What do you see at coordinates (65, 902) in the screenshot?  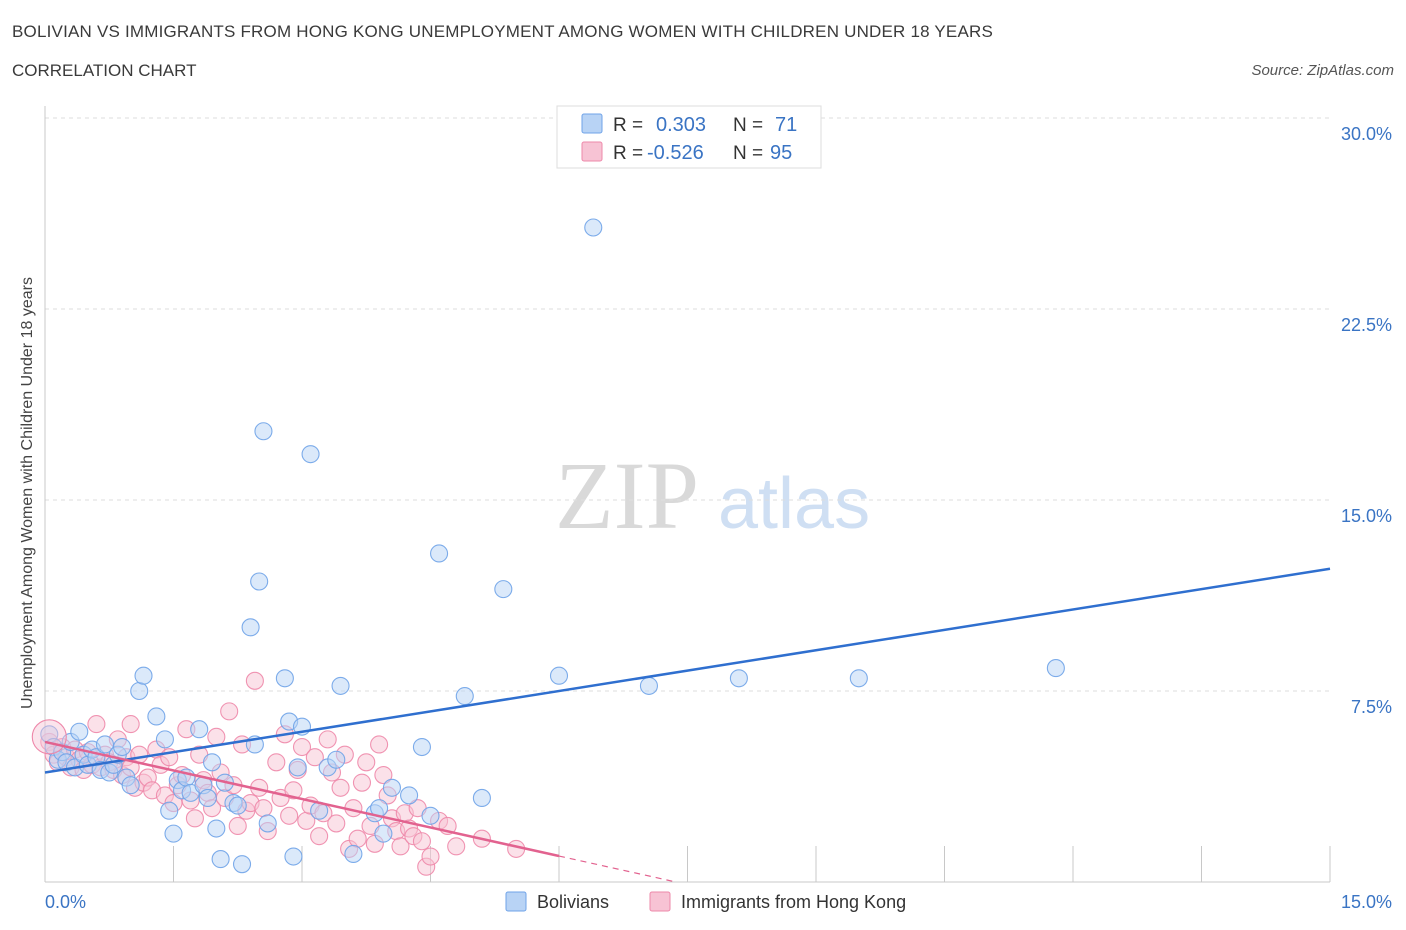 I see `x-tick-label-0: 0.0%` at bounding box center [65, 902].